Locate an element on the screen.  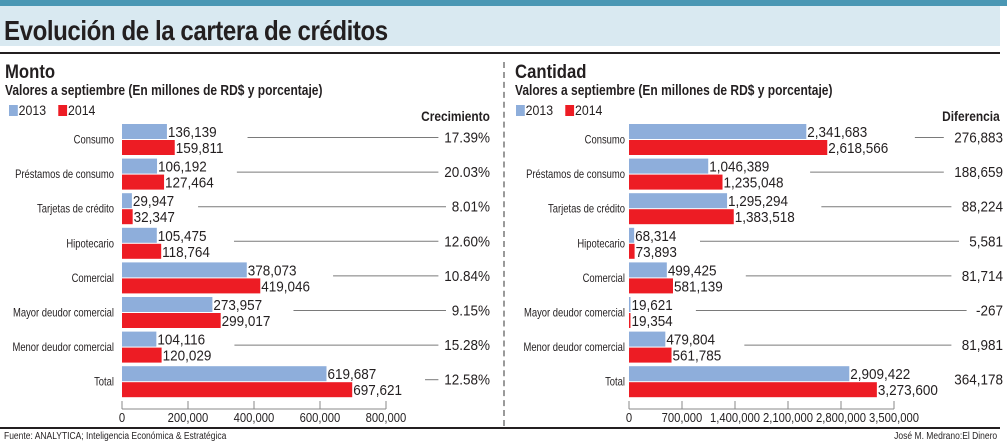
bottom-divider is located at coordinates (500, 428).